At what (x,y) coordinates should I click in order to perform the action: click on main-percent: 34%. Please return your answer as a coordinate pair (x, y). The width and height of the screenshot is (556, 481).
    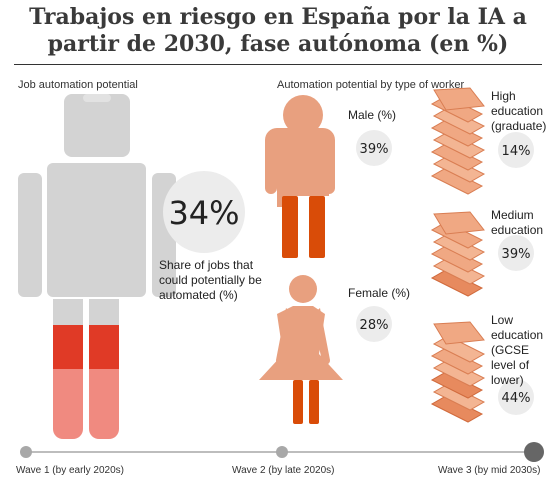
    Looking at the image, I should click on (203, 213).